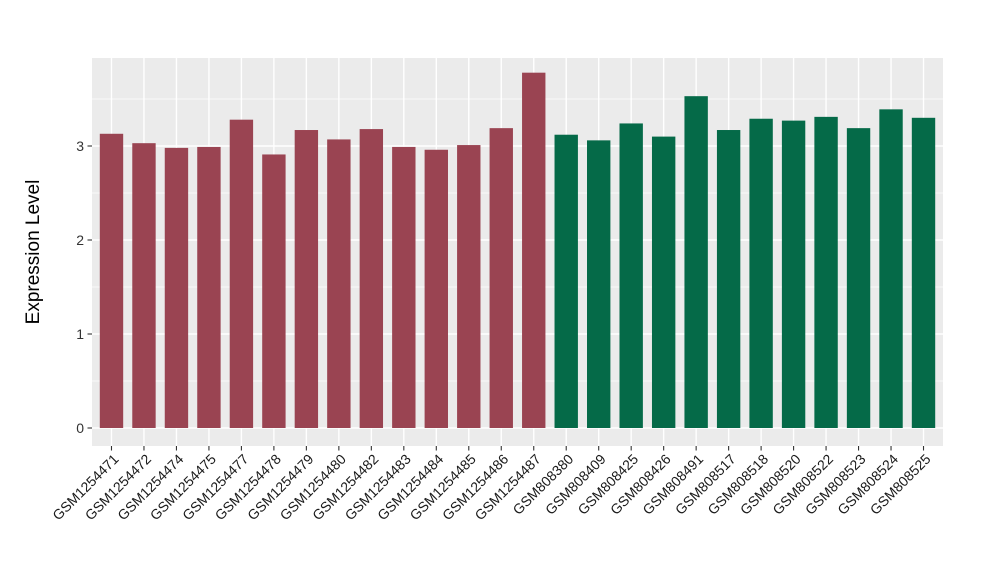 The image size is (1000, 580). Describe the element at coordinates (33, 252) in the screenshot. I see `y-axis-title: Expression Level` at that location.